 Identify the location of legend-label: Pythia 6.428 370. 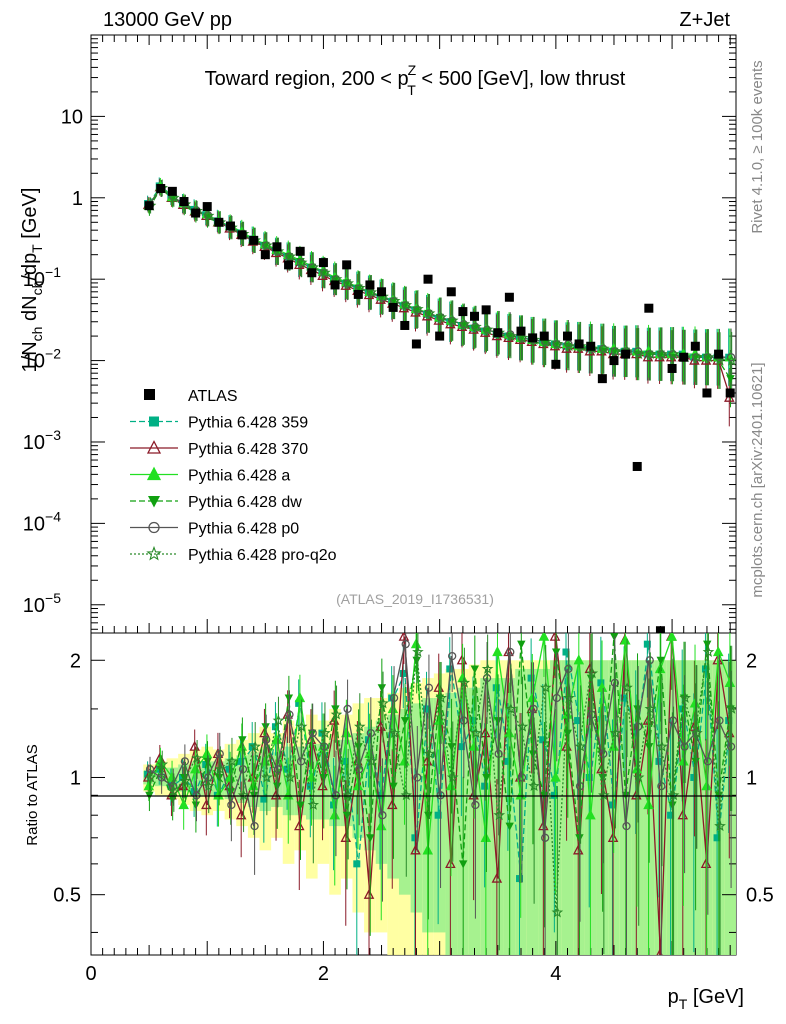
(248, 449).